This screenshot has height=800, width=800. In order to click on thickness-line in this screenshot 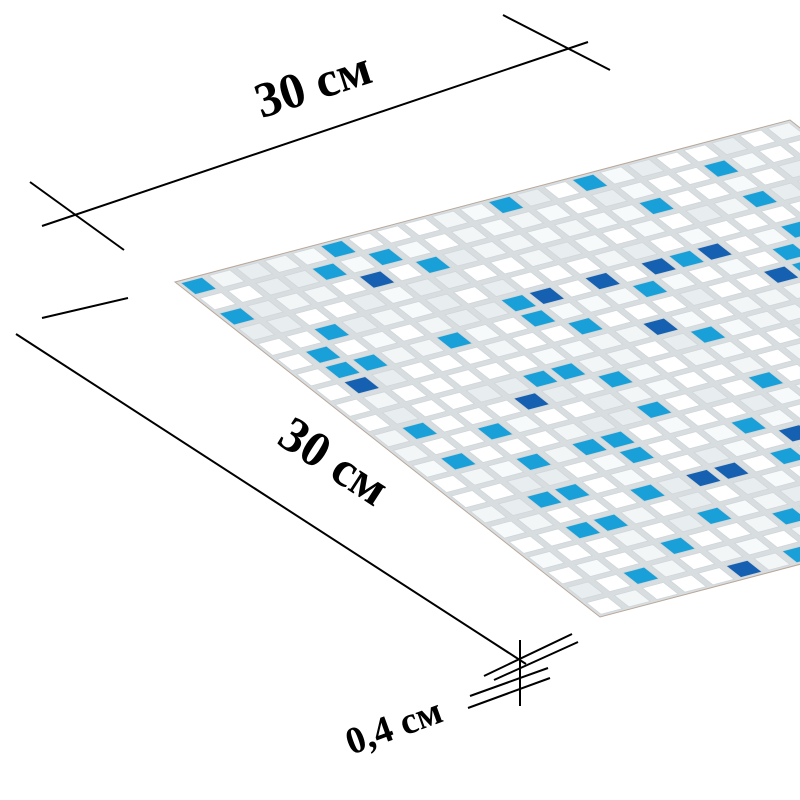, I will do `click(509, 693)`.